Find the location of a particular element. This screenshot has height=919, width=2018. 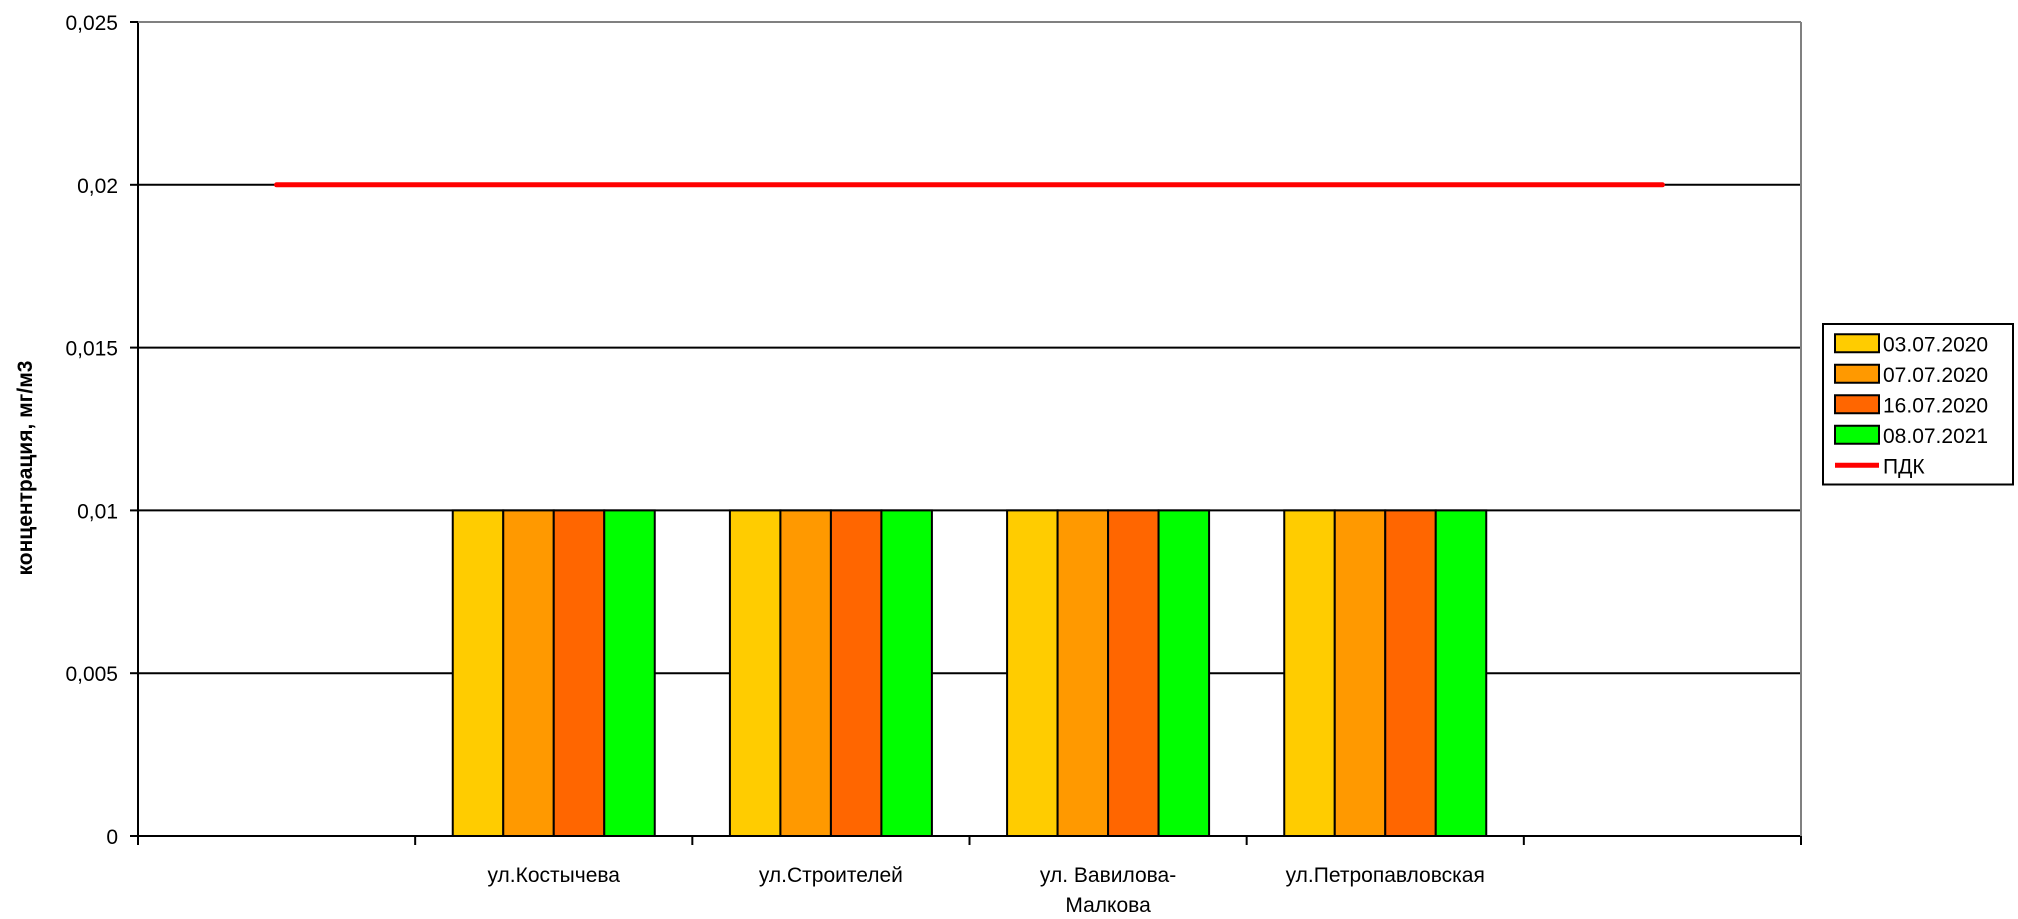

y-tick-labels: 0 0,005 0,01 0,015 0,02 0,025 is located at coordinates (101, 430).